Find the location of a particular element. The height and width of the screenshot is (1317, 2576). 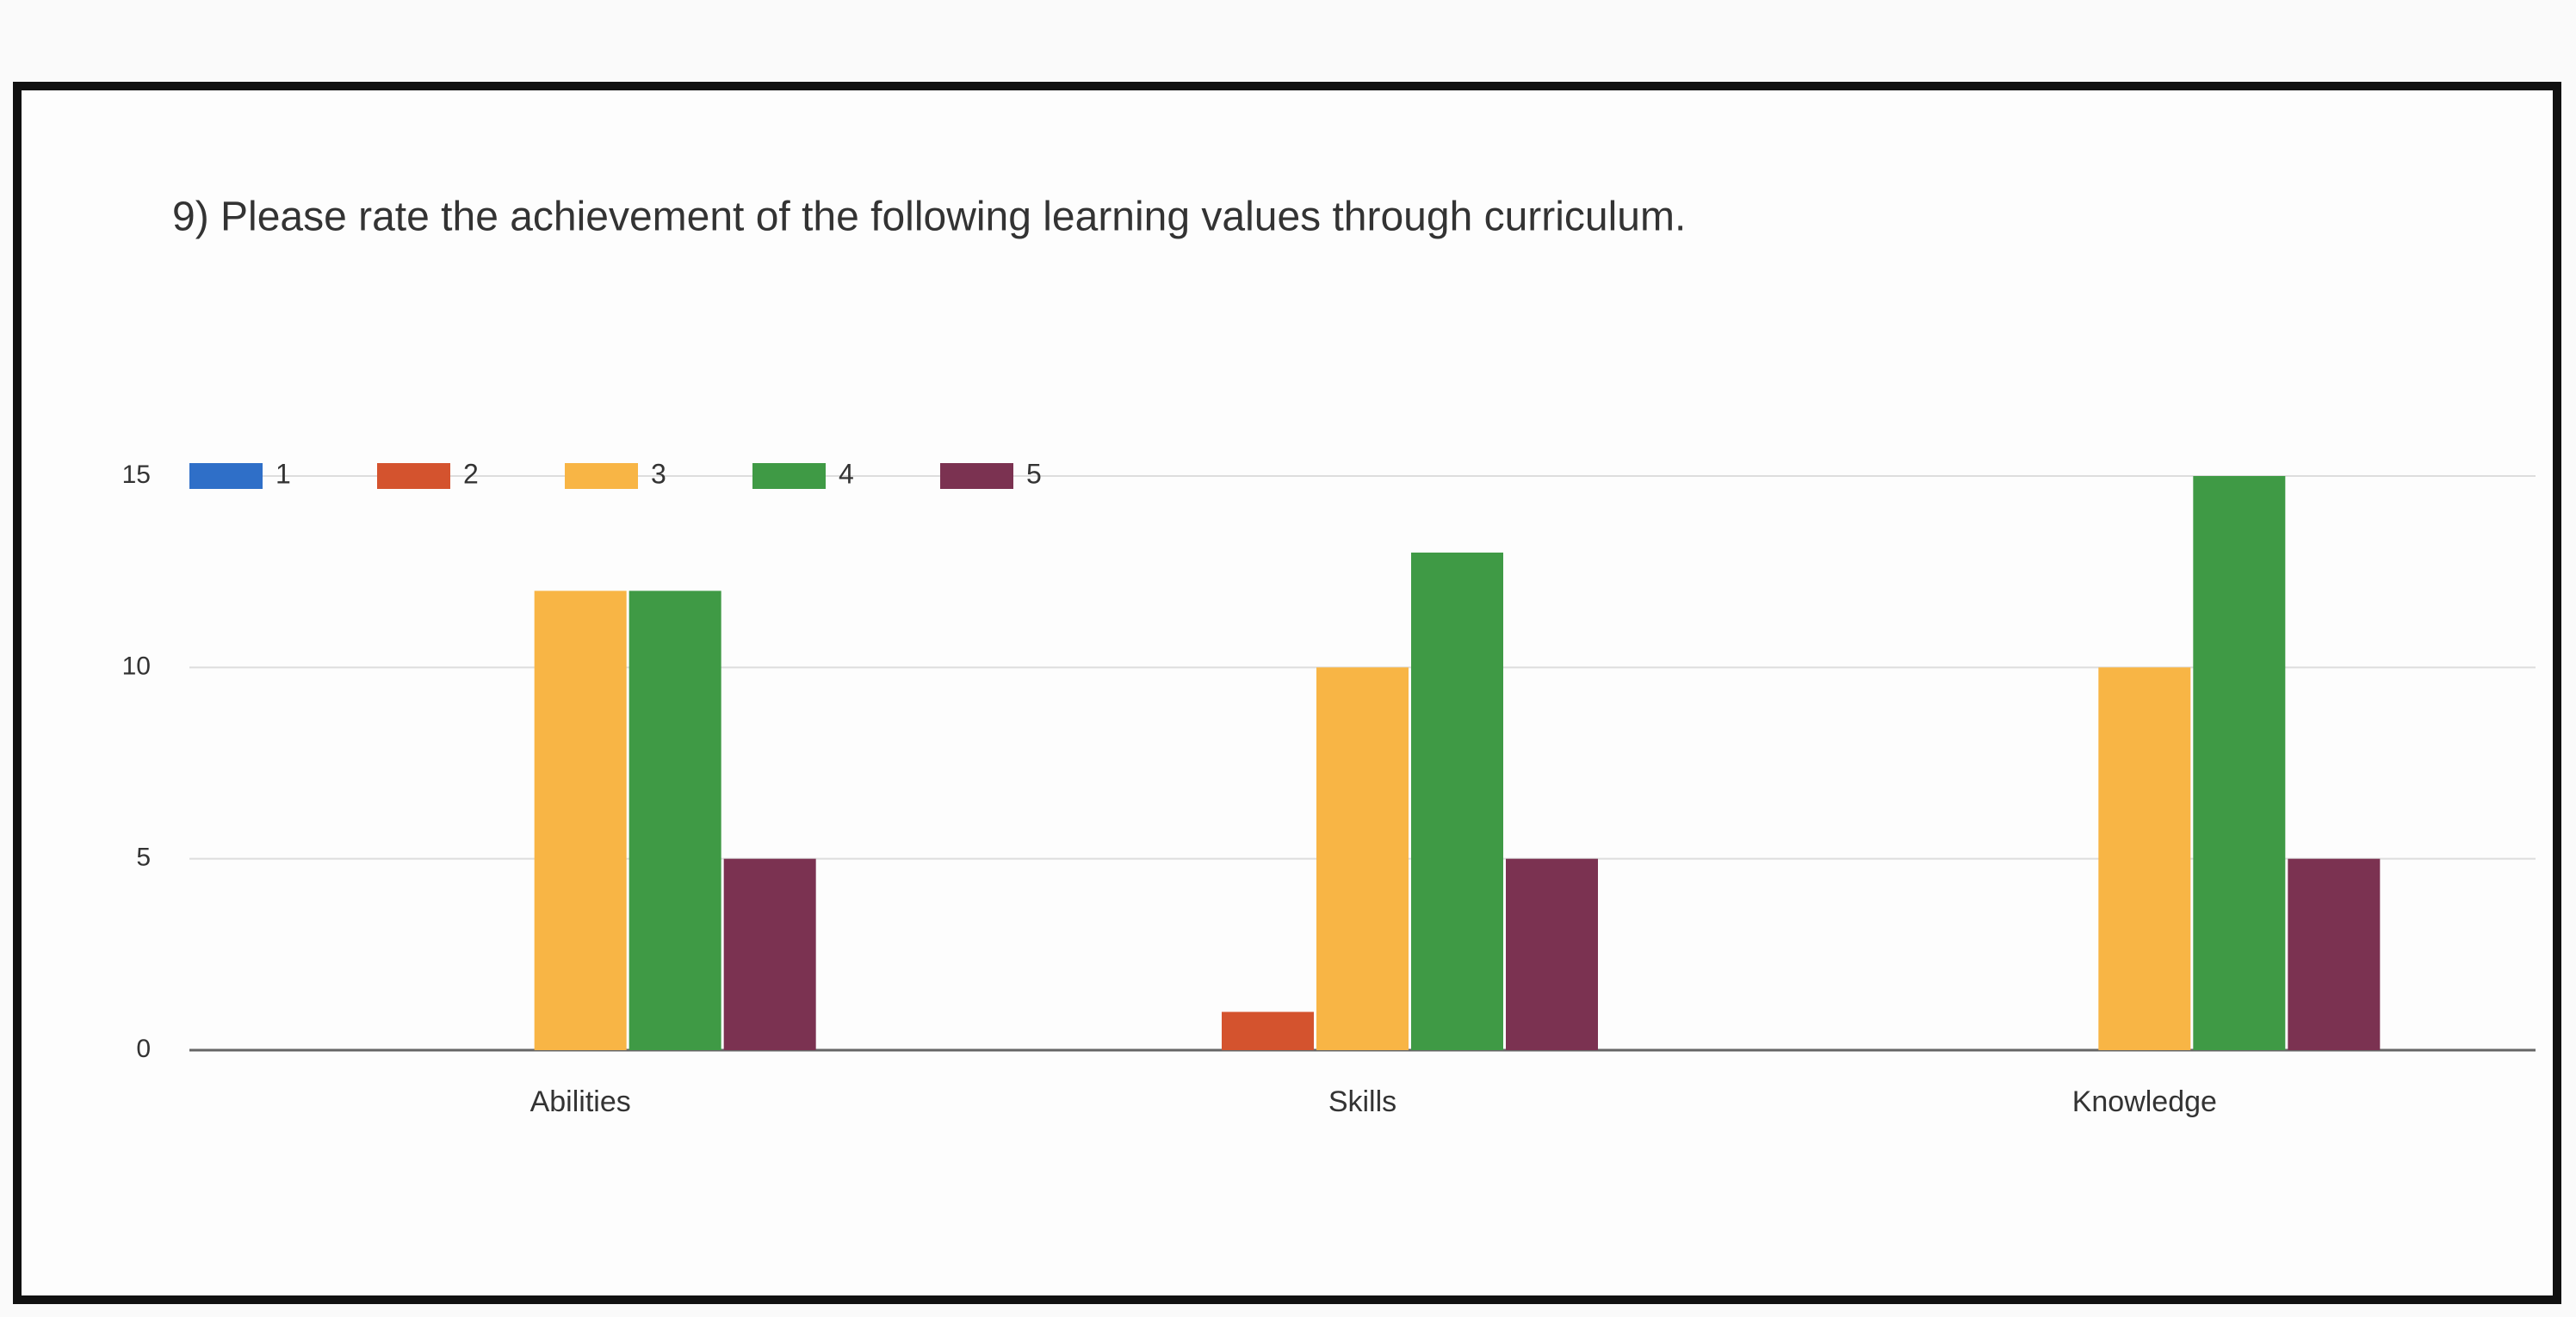

x-tick-label: Abilities is located at coordinates (581, 1101).